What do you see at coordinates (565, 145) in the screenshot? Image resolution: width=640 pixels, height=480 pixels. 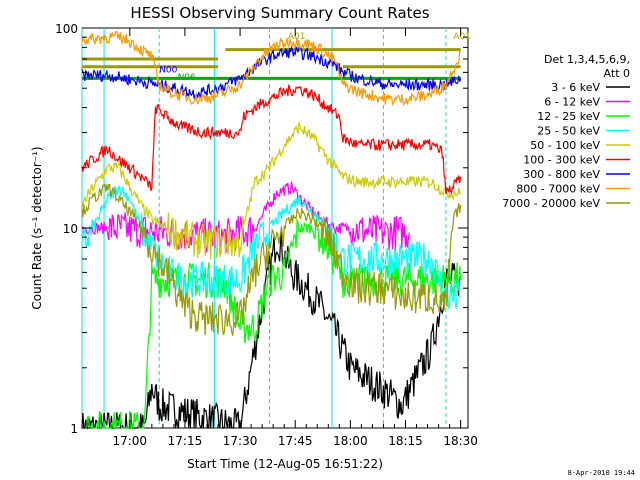 I see `legend-label-4: 50 - 100 keV` at bounding box center [565, 145].